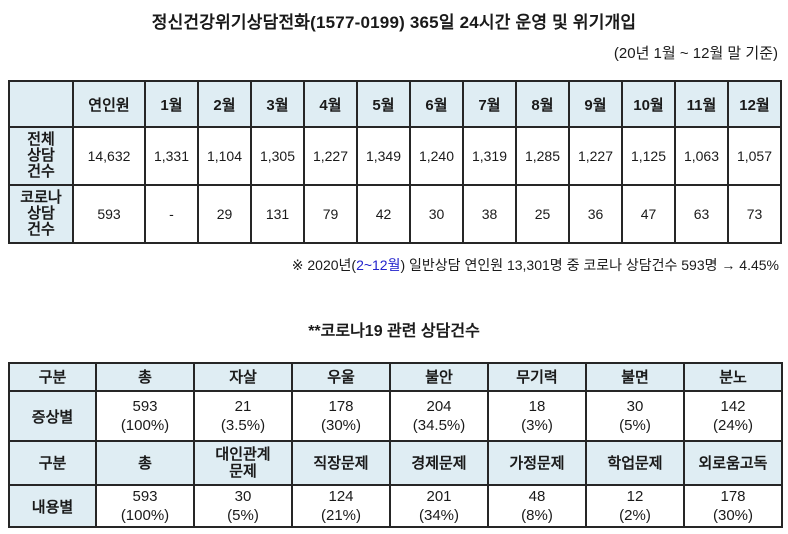 Image resolution: width=788 pixels, height=534 pixels. I want to click on column-header-cell: 자살, so click(243, 377).